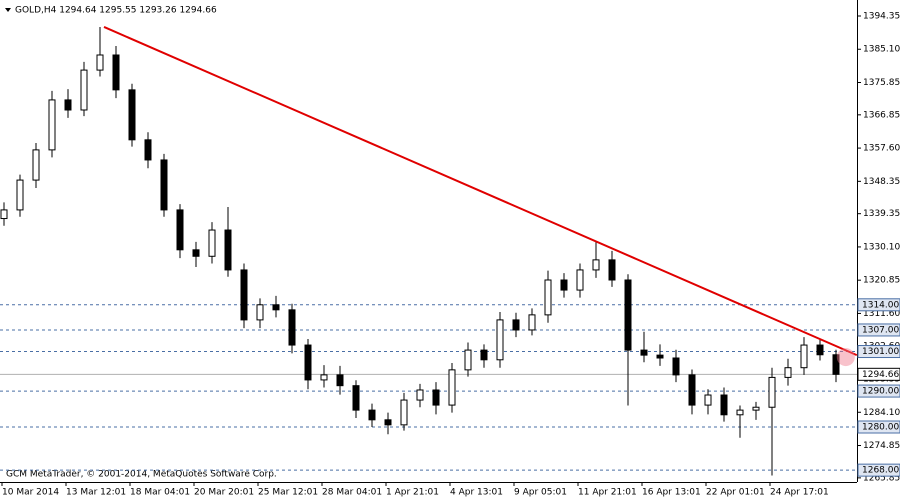 The height and width of the screenshot is (500, 900). I want to click on x-tick-label: 11 Apr 21:01, so click(607, 493).